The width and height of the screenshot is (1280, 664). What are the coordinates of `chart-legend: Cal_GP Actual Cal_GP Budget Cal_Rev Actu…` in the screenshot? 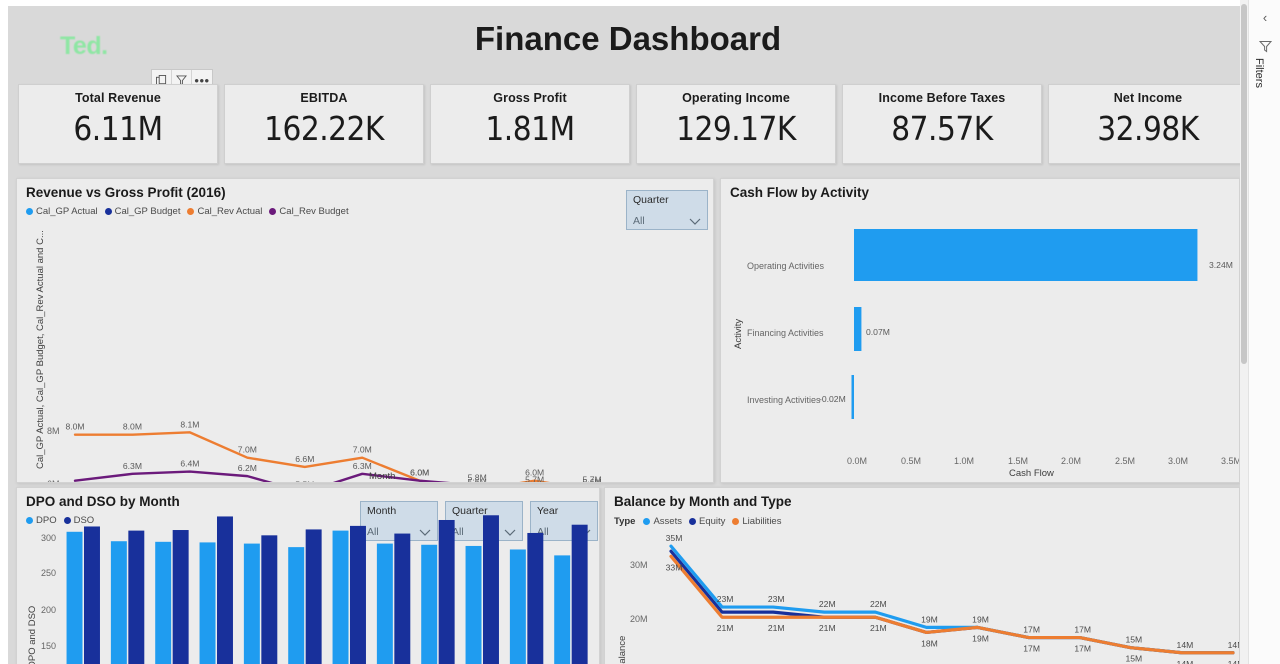 It's located at (187, 211).